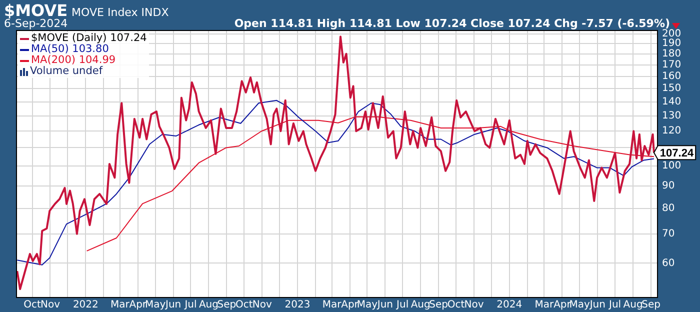 This screenshot has width=700, height=312. I want to click on y-tick-label: 80, so click(668, 208).